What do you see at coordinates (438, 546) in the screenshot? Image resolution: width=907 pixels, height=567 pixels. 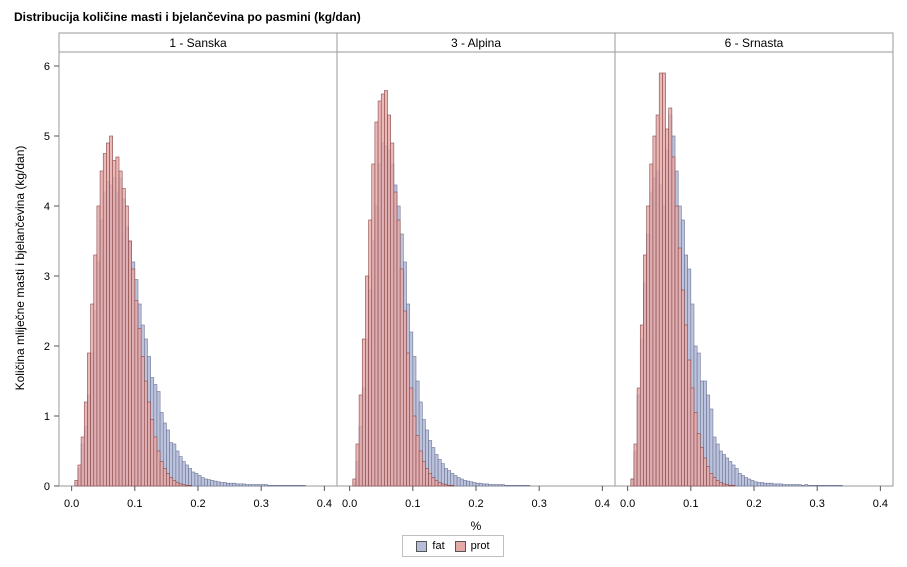 I see `legend-label-fat: fat` at bounding box center [438, 546].